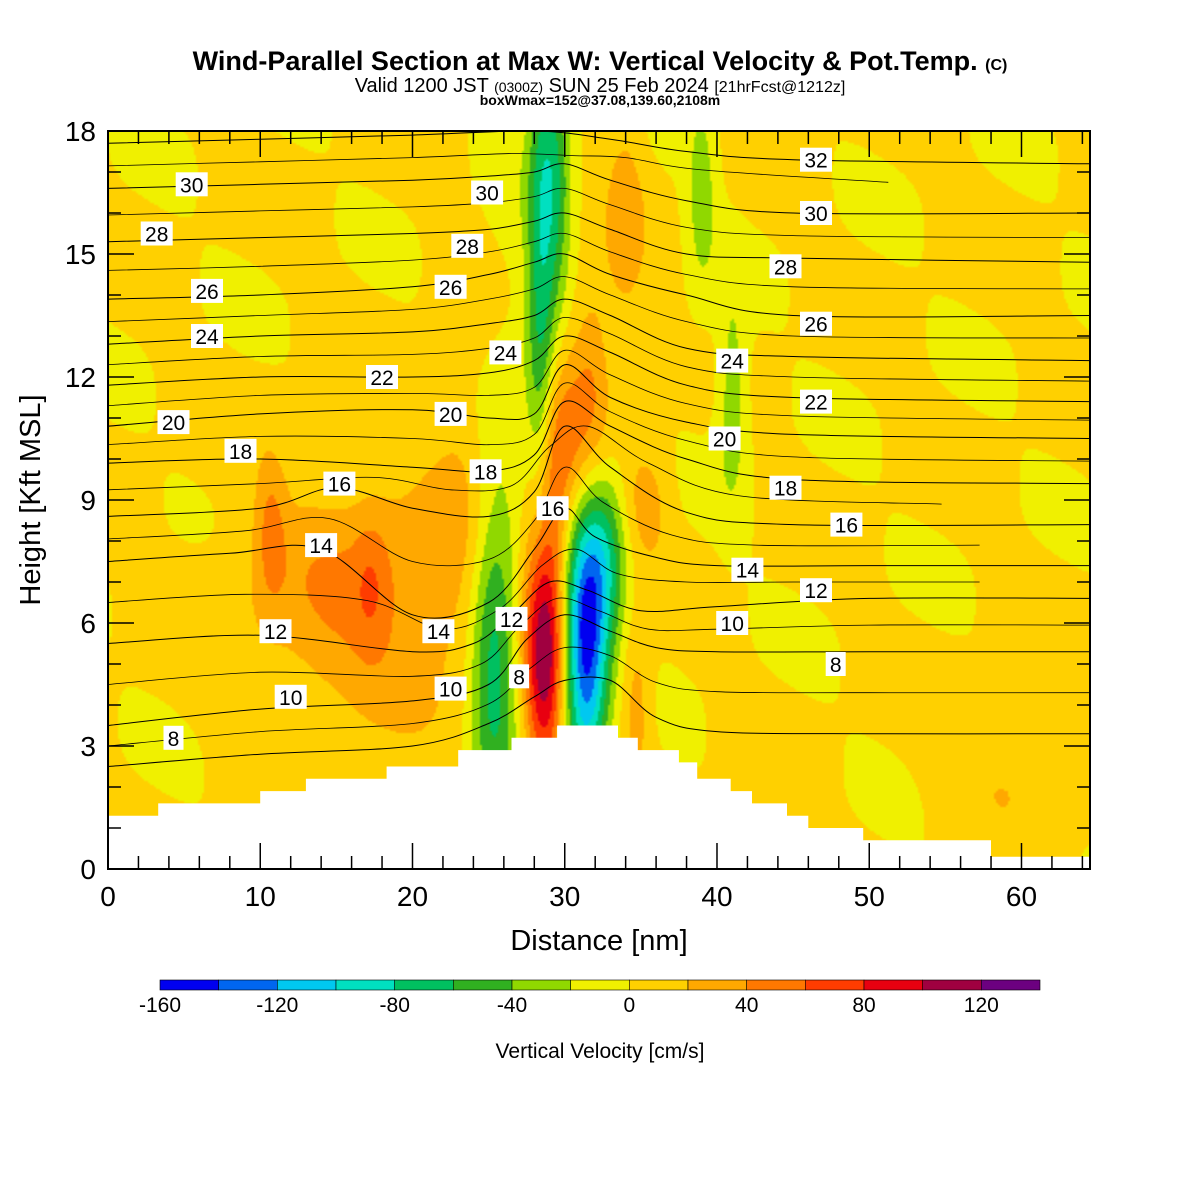 The width and height of the screenshot is (1200, 1200). What do you see at coordinates (629, 1005) in the screenshot?
I see `colorbar-tick-label: 0` at bounding box center [629, 1005].